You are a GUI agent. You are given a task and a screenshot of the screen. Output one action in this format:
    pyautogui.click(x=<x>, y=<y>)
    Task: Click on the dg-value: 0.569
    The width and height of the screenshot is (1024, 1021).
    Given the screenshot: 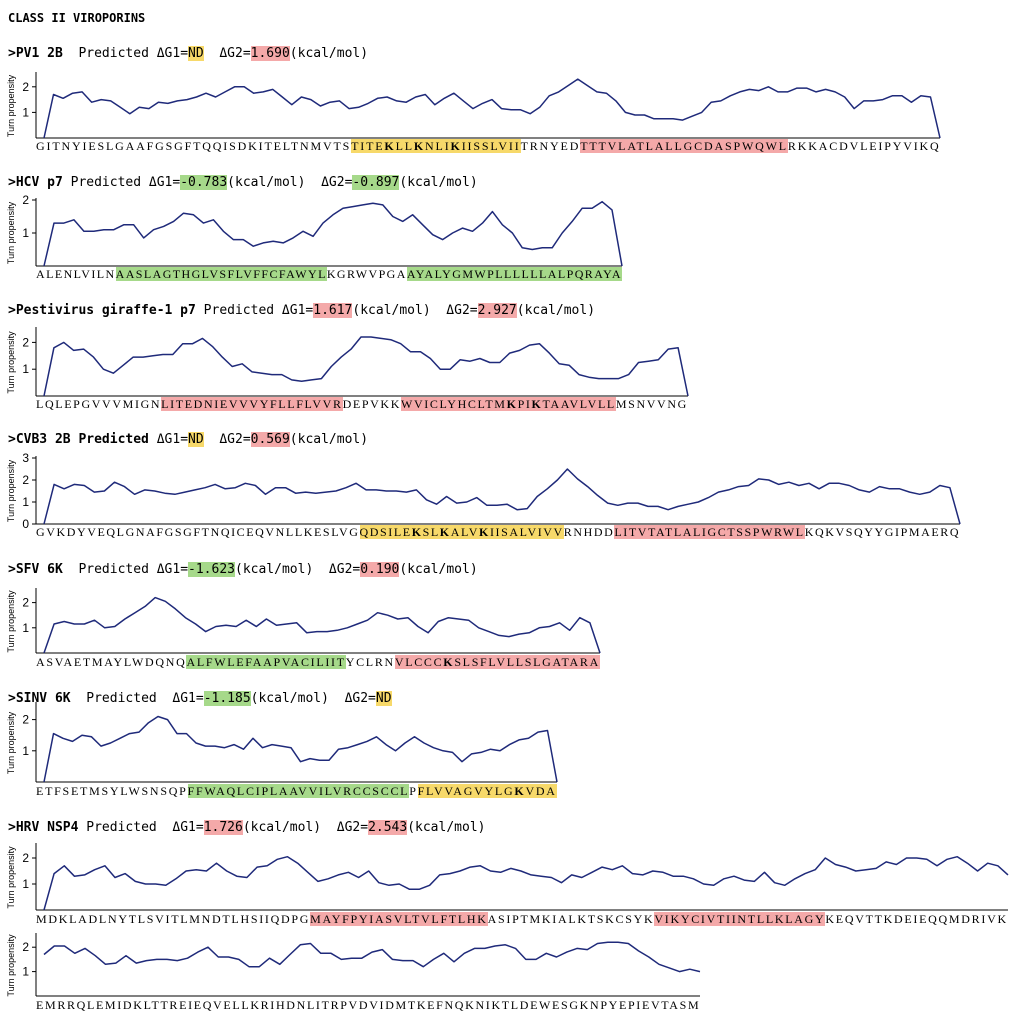 What is the action you would take?
    pyautogui.click(x=270, y=439)
    